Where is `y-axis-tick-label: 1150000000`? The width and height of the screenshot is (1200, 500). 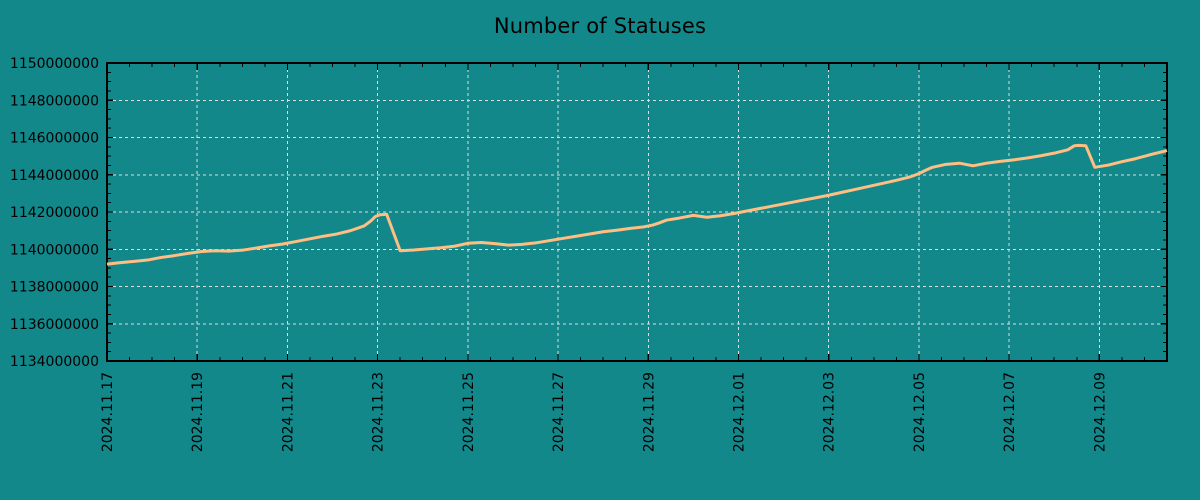
y-axis-tick-label: 1150000000 is located at coordinates (54, 64).